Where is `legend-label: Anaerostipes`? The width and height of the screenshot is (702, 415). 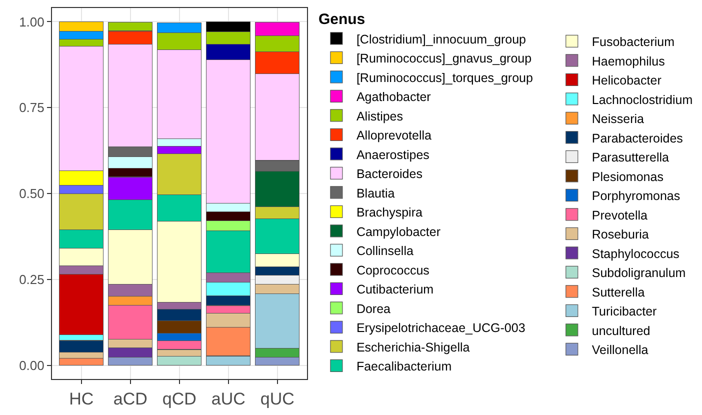 legend-label: Anaerostipes is located at coordinates (393, 155).